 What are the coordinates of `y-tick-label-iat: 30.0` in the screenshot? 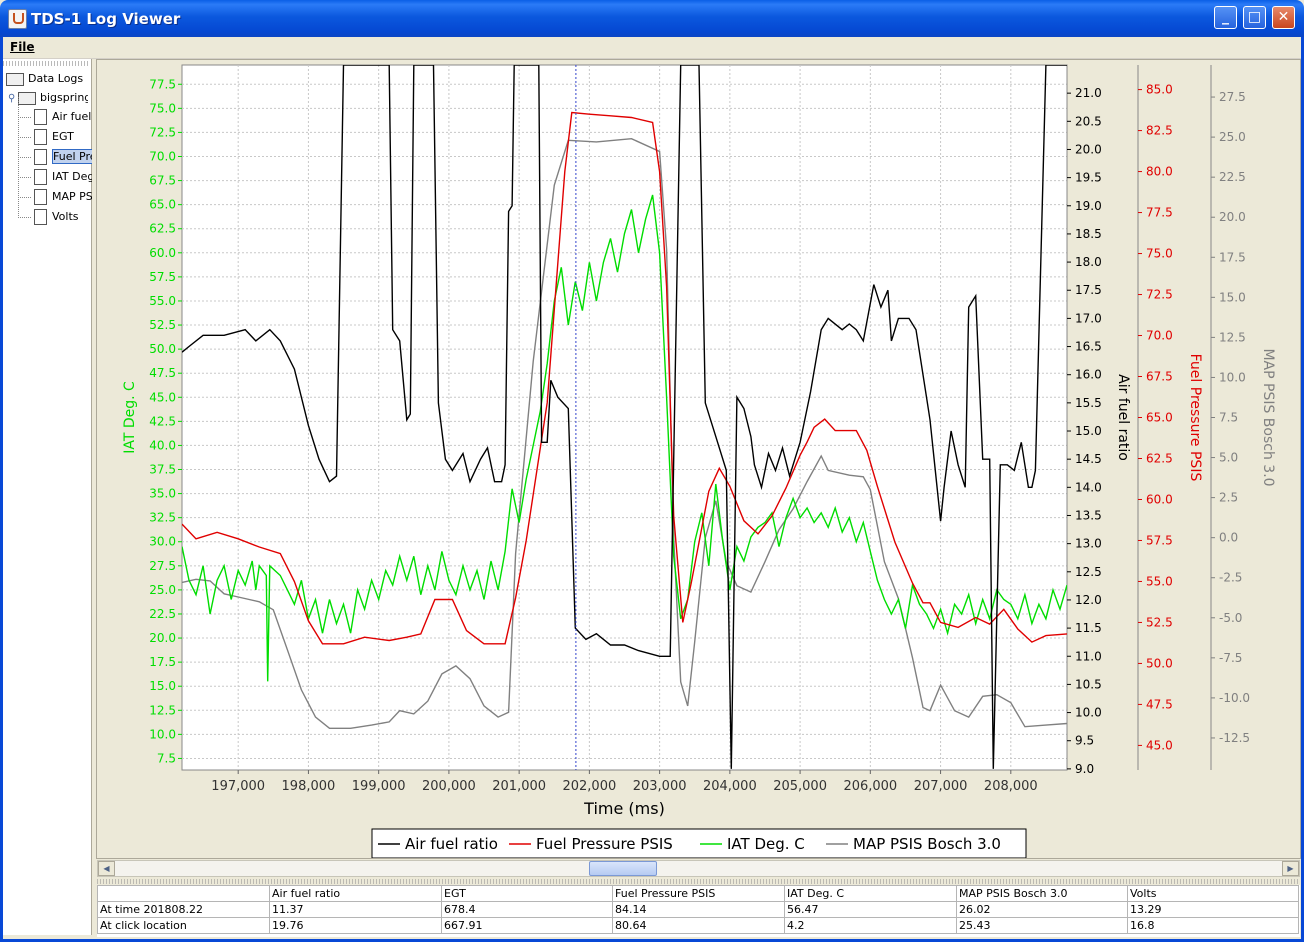 It's located at (162, 542).